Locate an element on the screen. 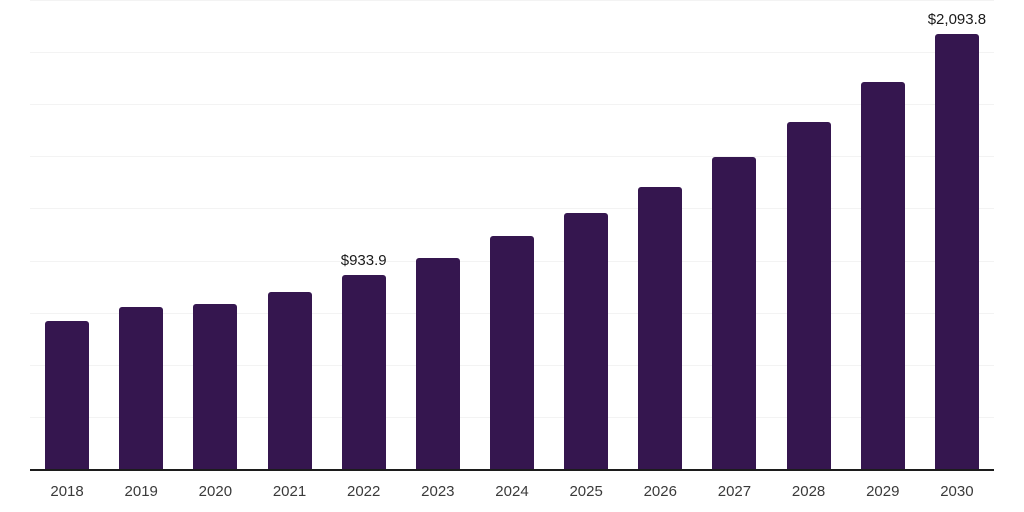 The height and width of the screenshot is (512, 1024). bar-2024 is located at coordinates (512, 352).